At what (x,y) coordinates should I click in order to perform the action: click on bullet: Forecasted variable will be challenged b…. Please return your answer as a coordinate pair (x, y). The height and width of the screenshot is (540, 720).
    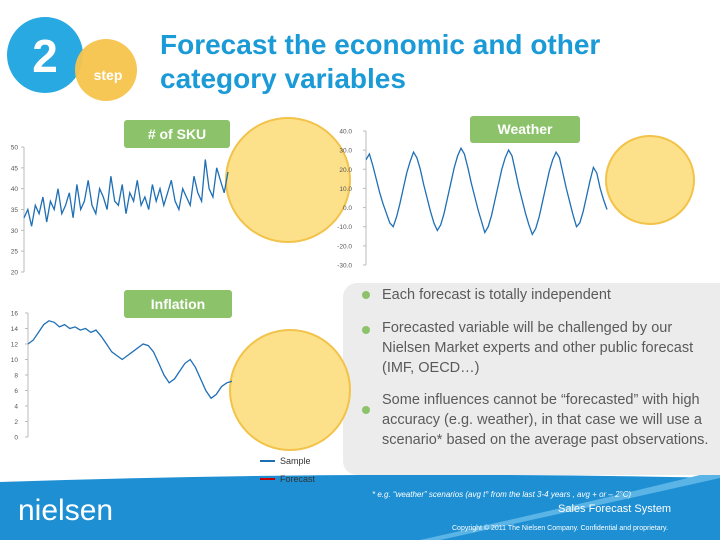
    Looking at the image, I should click on (538, 348).